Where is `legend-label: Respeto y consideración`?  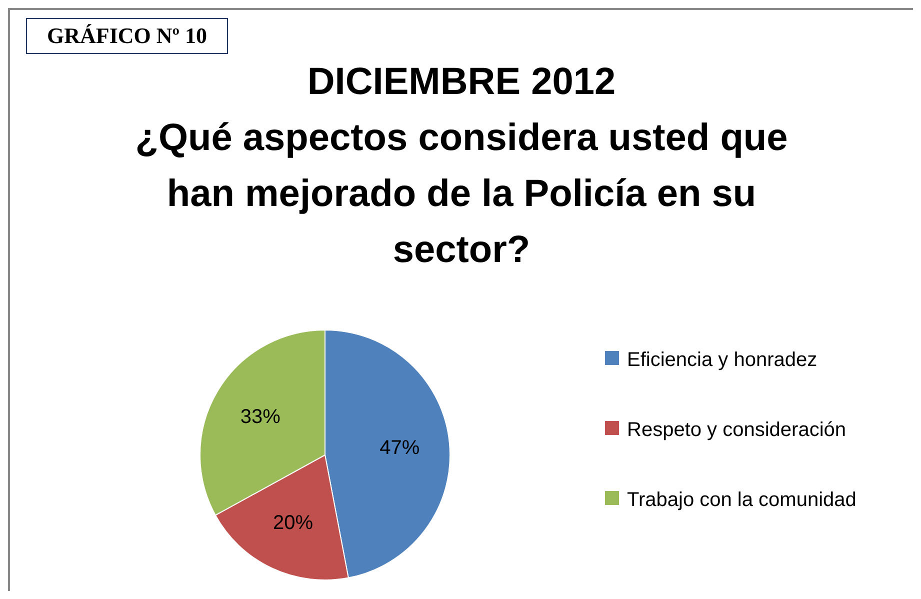 legend-label: Respeto y consideración is located at coordinates (737, 430).